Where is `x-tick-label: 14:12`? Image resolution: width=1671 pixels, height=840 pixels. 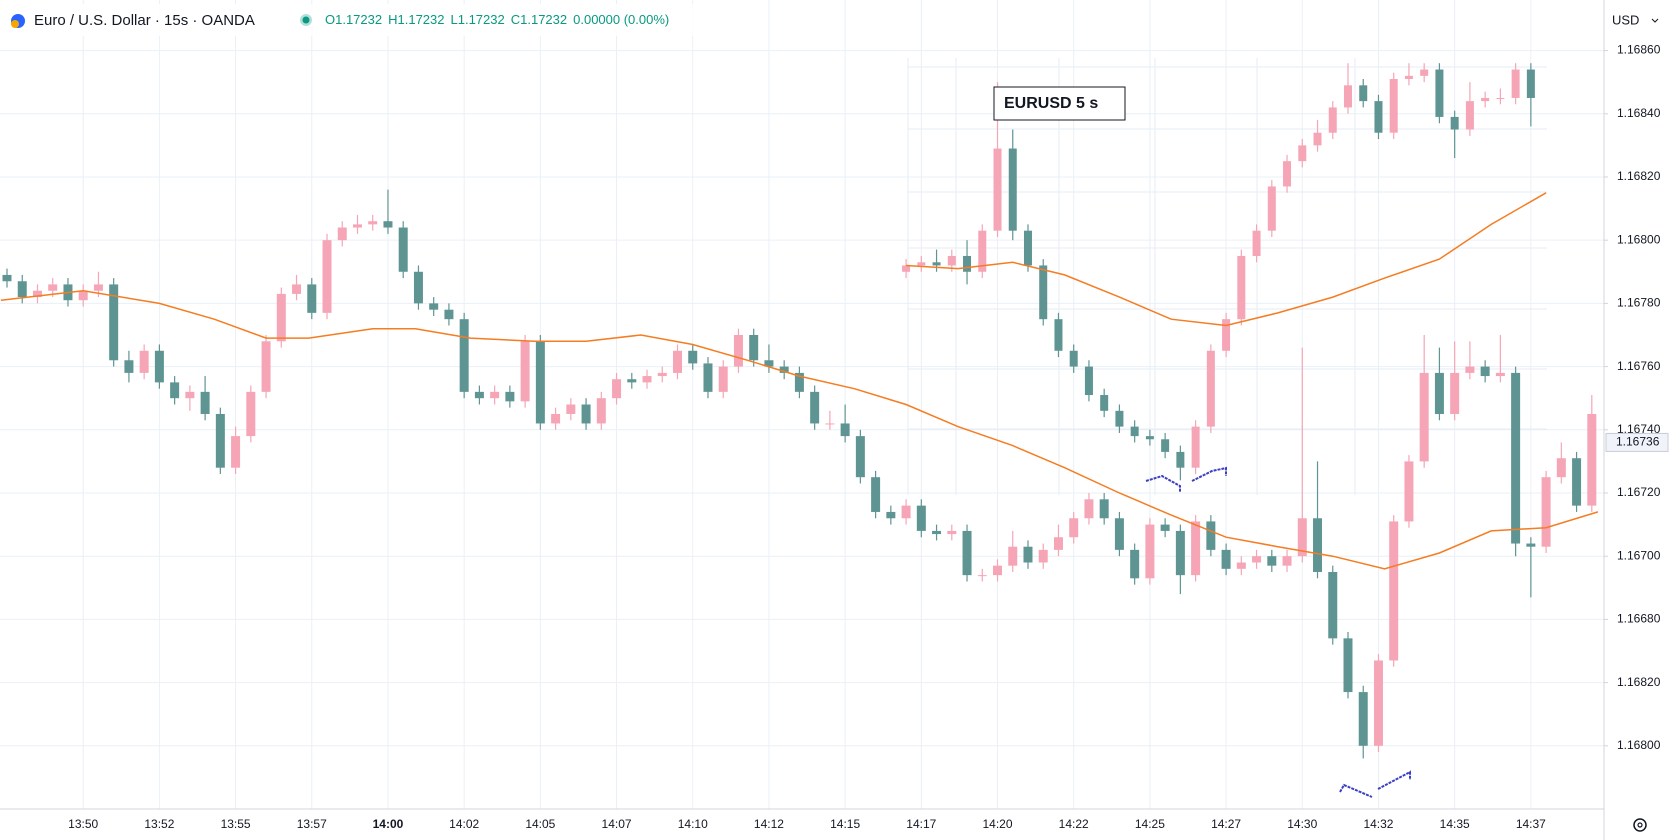 x-tick-label: 14:12 is located at coordinates (769, 824).